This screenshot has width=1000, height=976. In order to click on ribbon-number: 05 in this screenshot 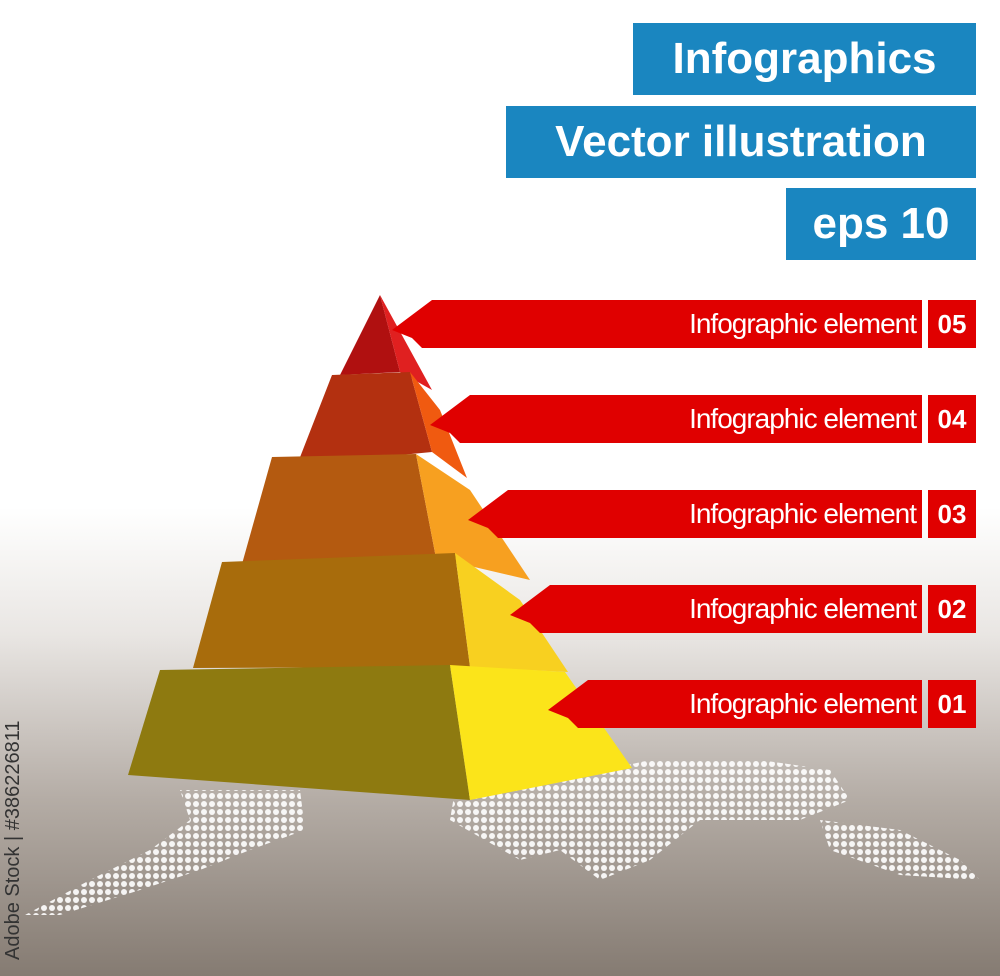, I will do `click(952, 324)`.